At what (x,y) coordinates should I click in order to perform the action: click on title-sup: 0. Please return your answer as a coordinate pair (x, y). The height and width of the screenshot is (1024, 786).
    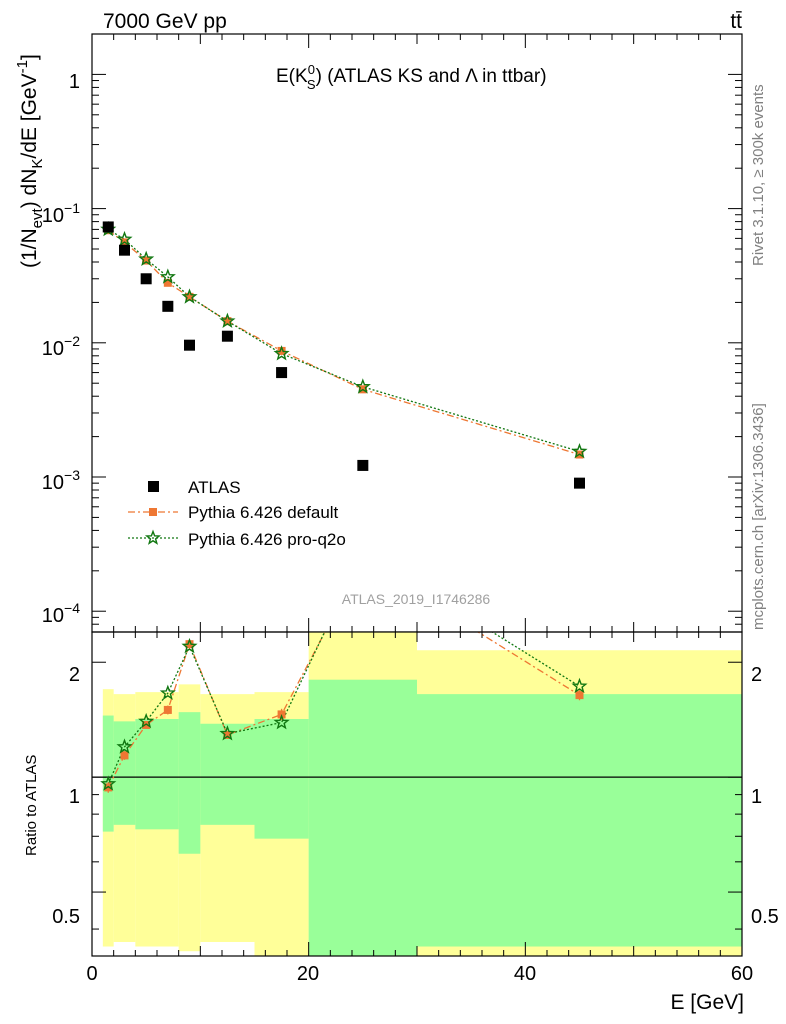
    Looking at the image, I should click on (311, 69).